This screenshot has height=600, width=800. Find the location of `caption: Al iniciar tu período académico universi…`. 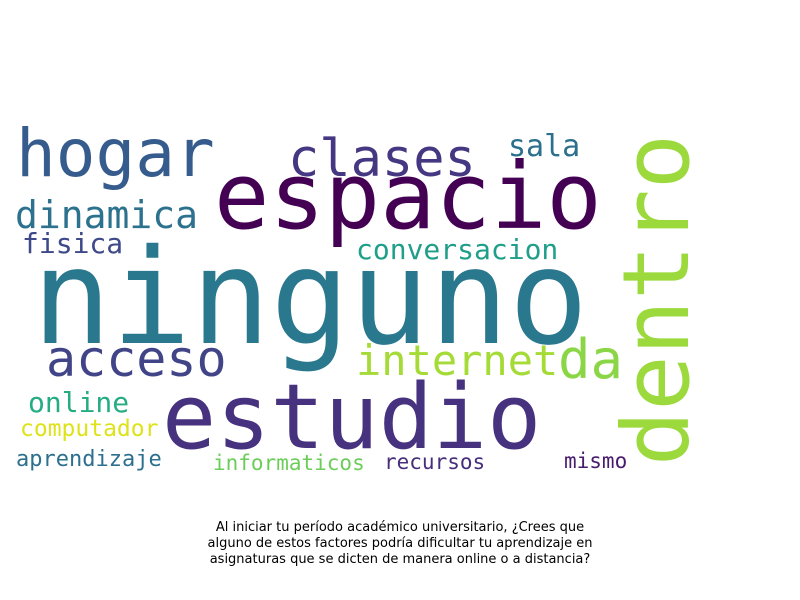

caption: Al iniciar tu período académico universi… is located at coordinates (400, 544).